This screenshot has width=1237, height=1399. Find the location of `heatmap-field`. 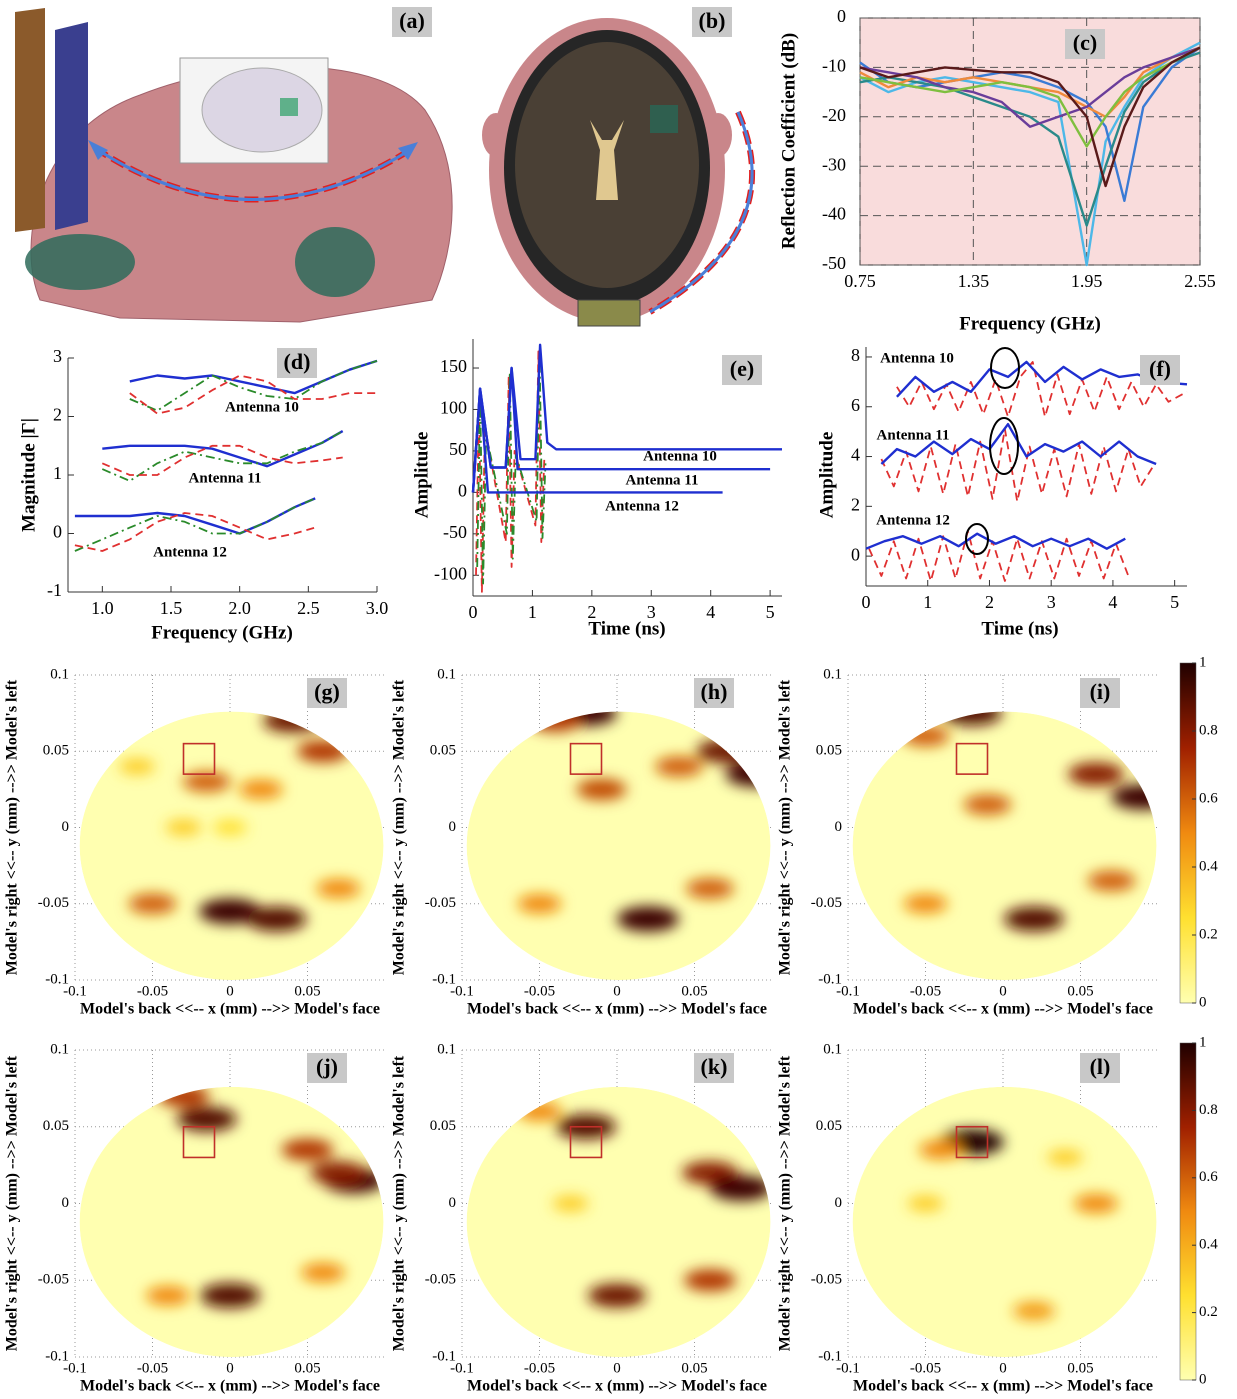

heatmap-field is located at coordinates (618, 845).